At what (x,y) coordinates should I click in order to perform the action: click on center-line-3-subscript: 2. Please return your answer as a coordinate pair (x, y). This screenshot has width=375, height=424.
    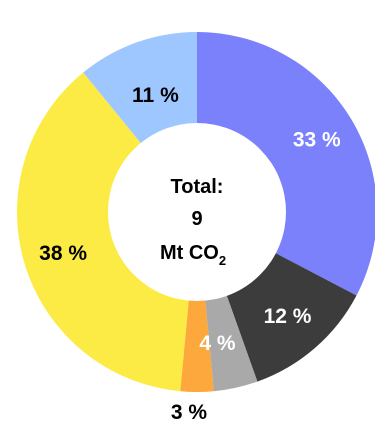
    Looking at the image, I should click on (222, 260).